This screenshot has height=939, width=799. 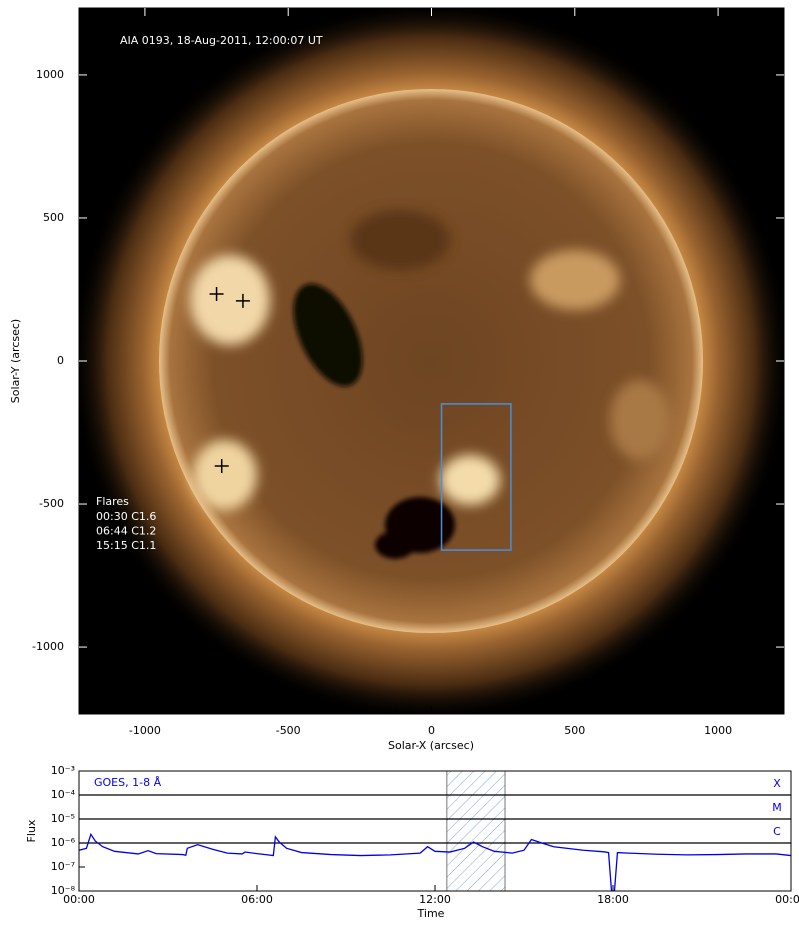 I want to click on y-axis-label: Solar-Y (arcsec), so click(x=15, y=361).